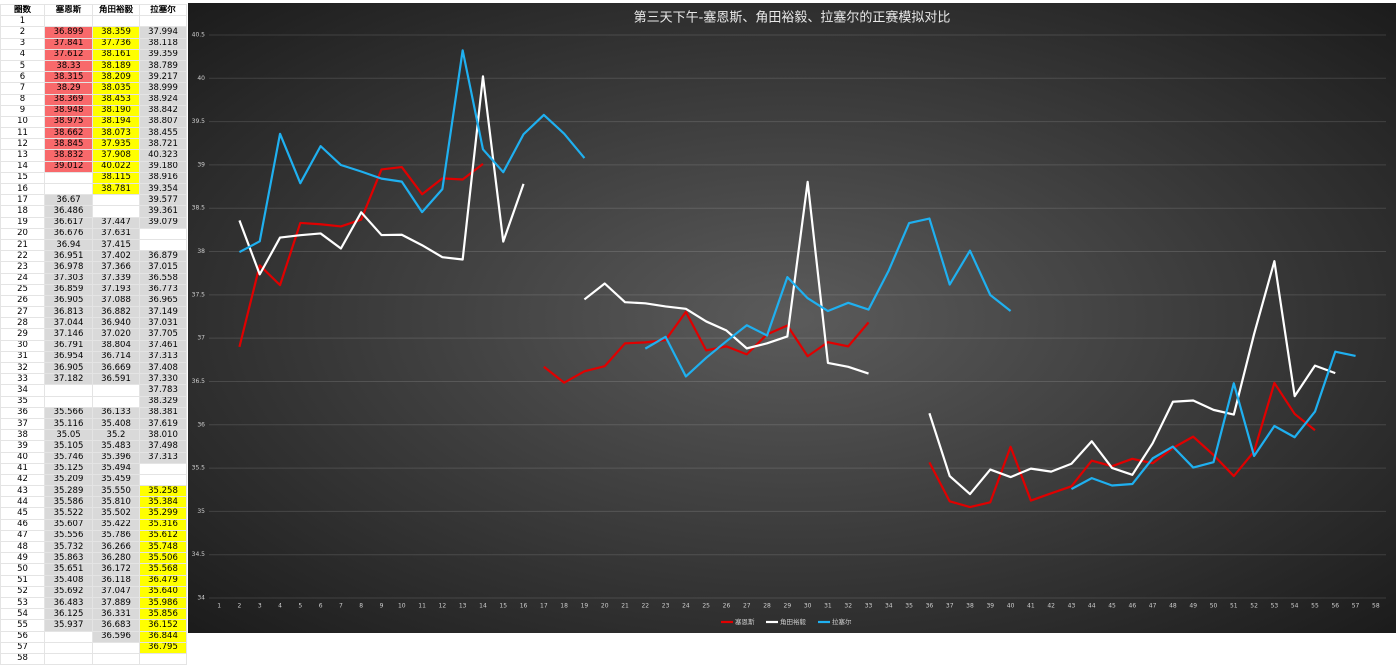 Image resolution: width=1400 pixels, height=665 pixels. I want to click on table-row: 27 36.813 36.882 37.149, so click(93, 312).